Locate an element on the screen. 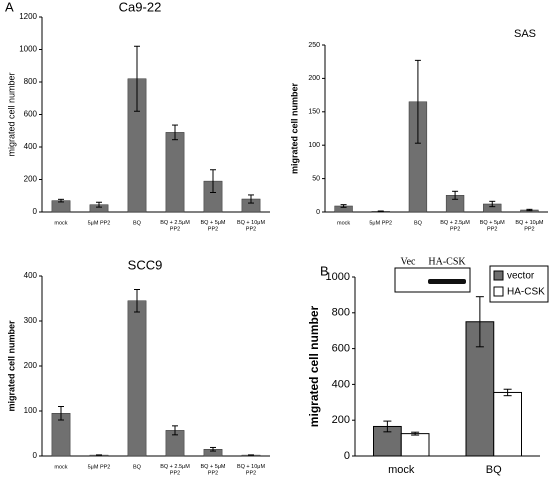 Image resolution: width=556 pixels, height=477 pixels. panel-label: A is located at coordinates (9, 7).